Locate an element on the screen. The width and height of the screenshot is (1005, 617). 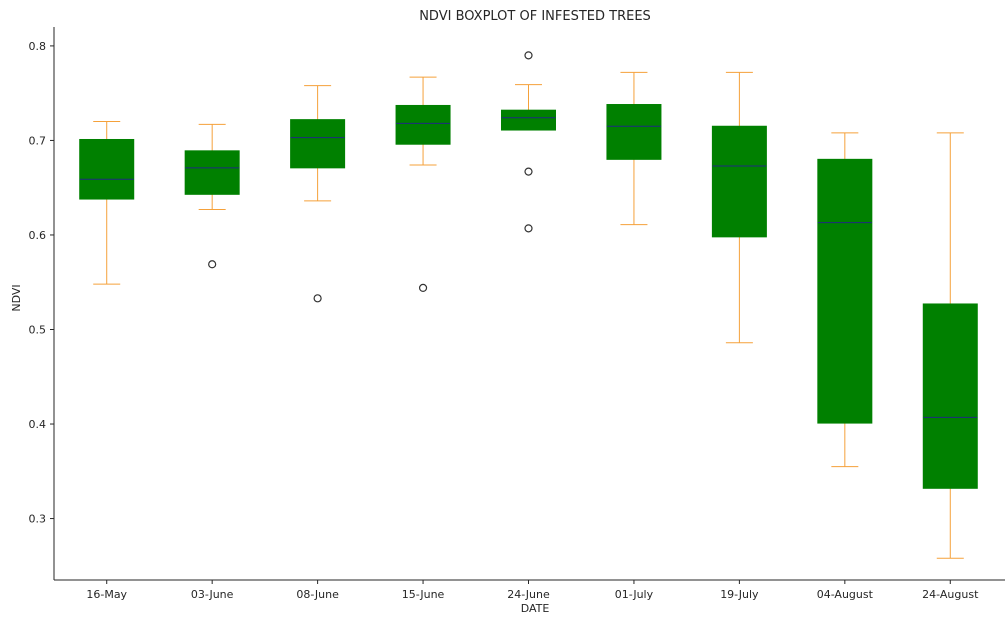
x-tick-label: 16-May is located at coordinates (106, 594).